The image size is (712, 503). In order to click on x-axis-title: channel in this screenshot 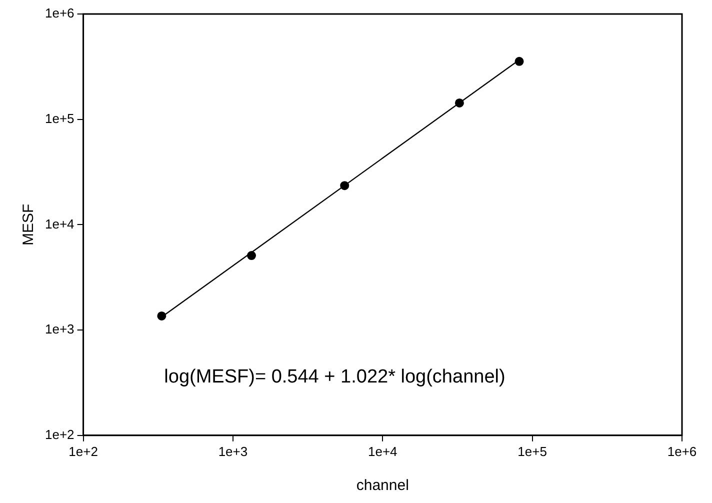, I will do `click(382, 485)`.